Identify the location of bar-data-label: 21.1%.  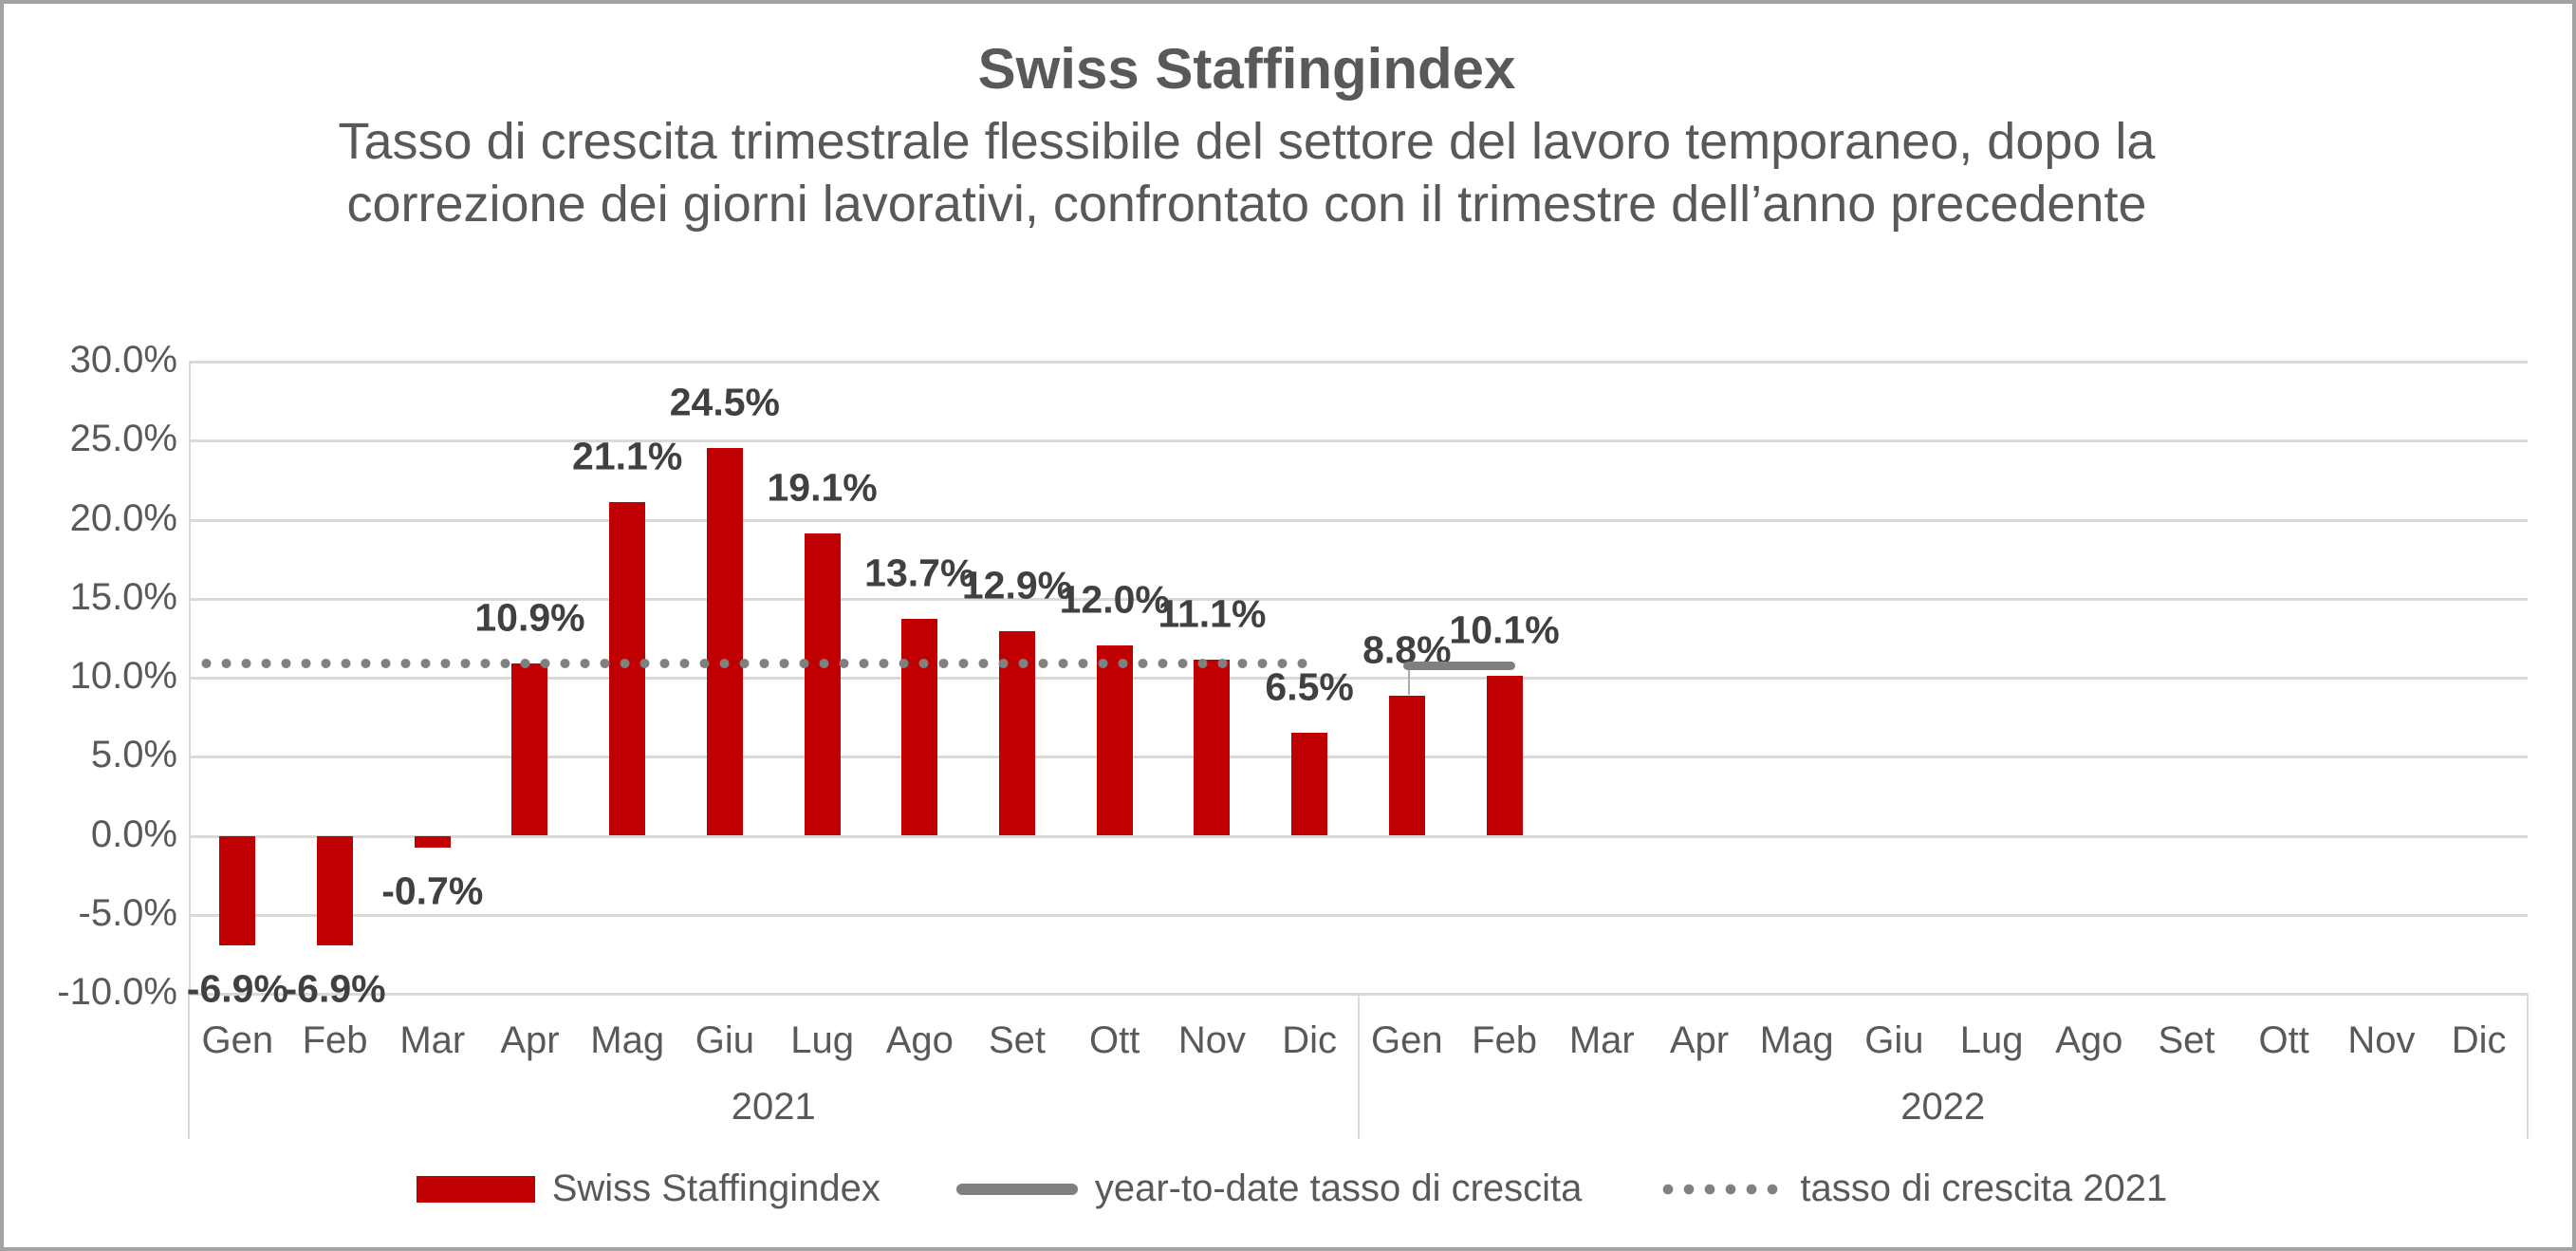
(627, 456).